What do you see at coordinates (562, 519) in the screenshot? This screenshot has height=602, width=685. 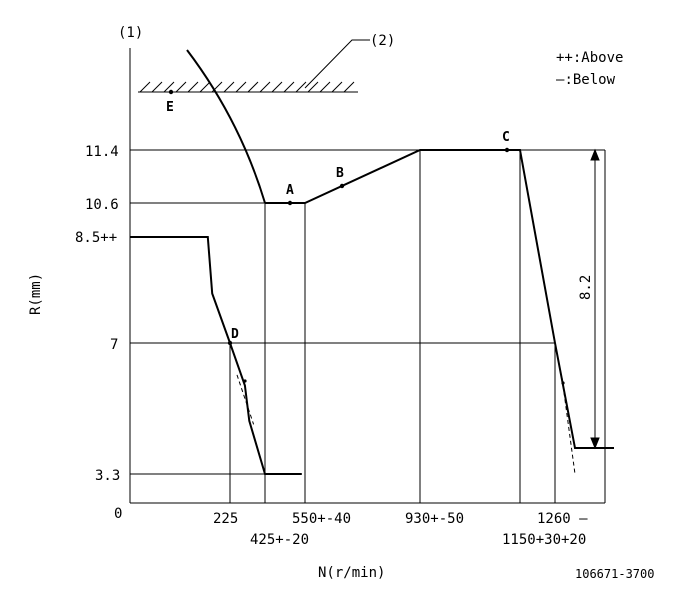 I see `x-tick-1260: 1260 —` at bounding box center [562, 519].